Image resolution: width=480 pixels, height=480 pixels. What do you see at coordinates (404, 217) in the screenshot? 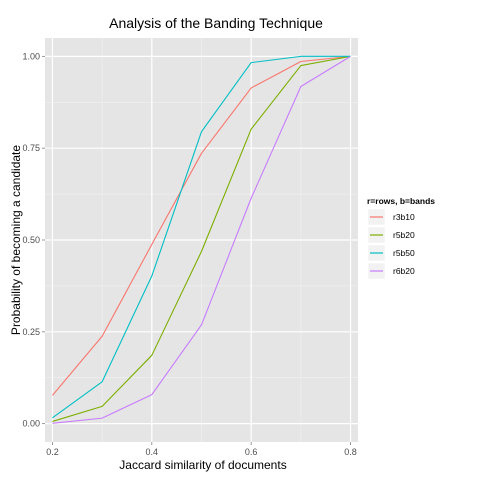
I see `legend-label-r3b10: r3b10` at bounding box center [404, 217].